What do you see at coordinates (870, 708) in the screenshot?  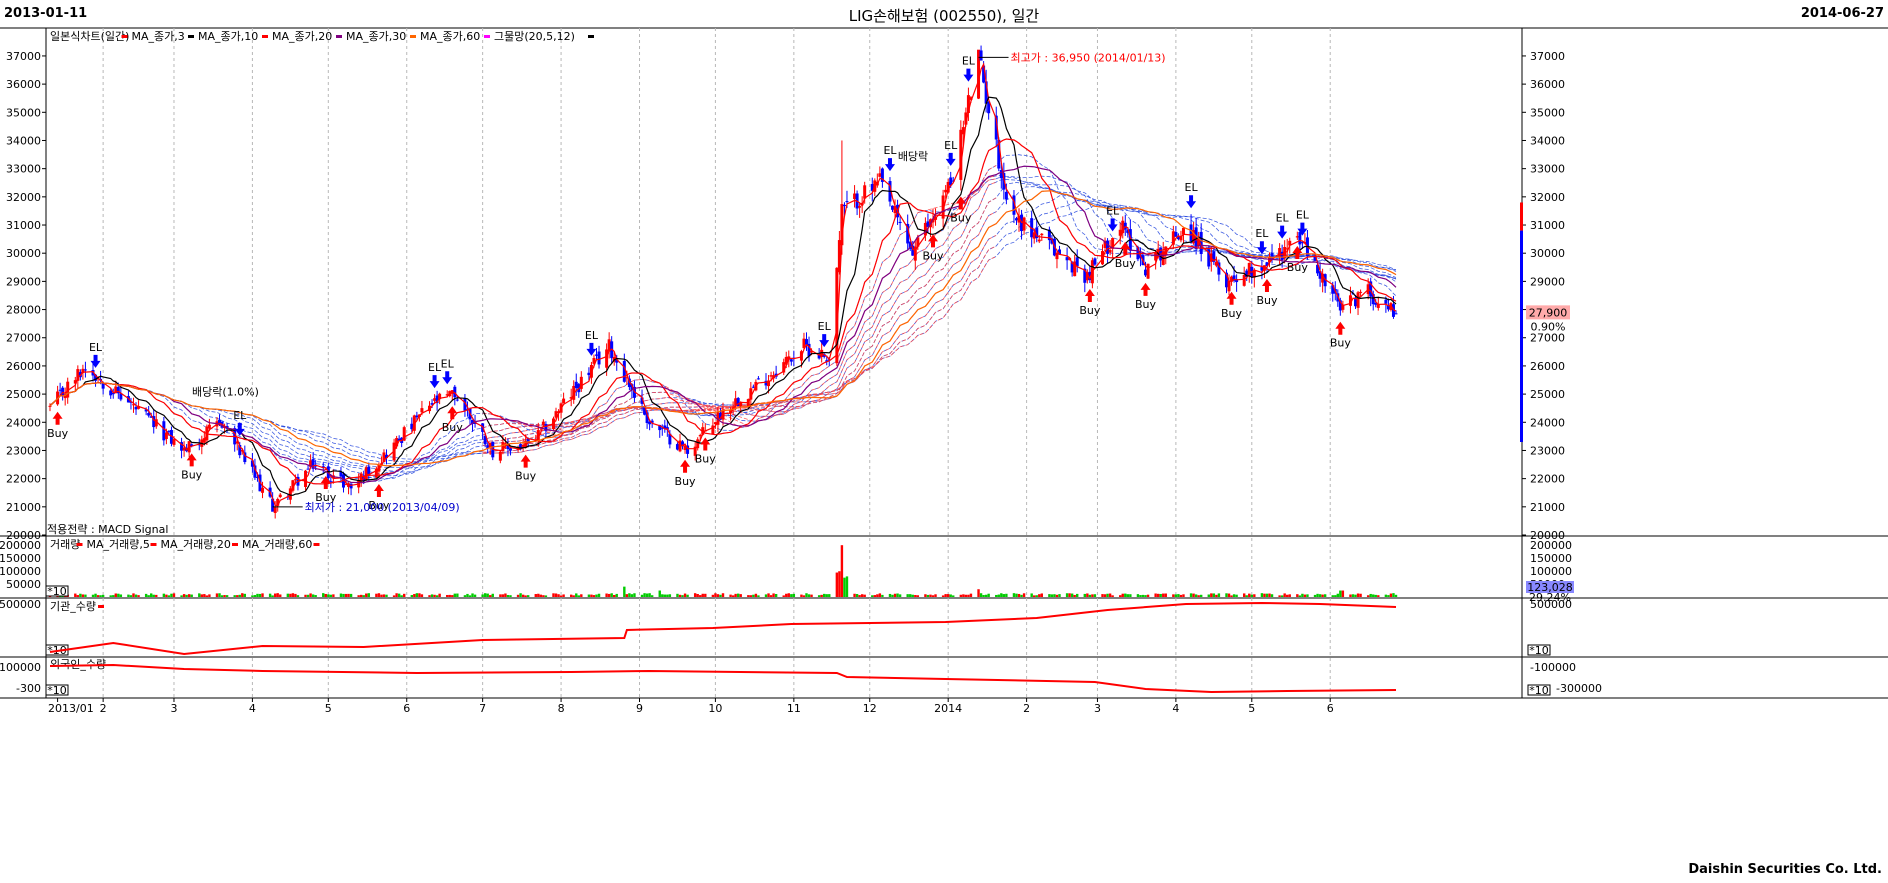 I see `x-axis-label: 12` at bounding box center [870, 708].